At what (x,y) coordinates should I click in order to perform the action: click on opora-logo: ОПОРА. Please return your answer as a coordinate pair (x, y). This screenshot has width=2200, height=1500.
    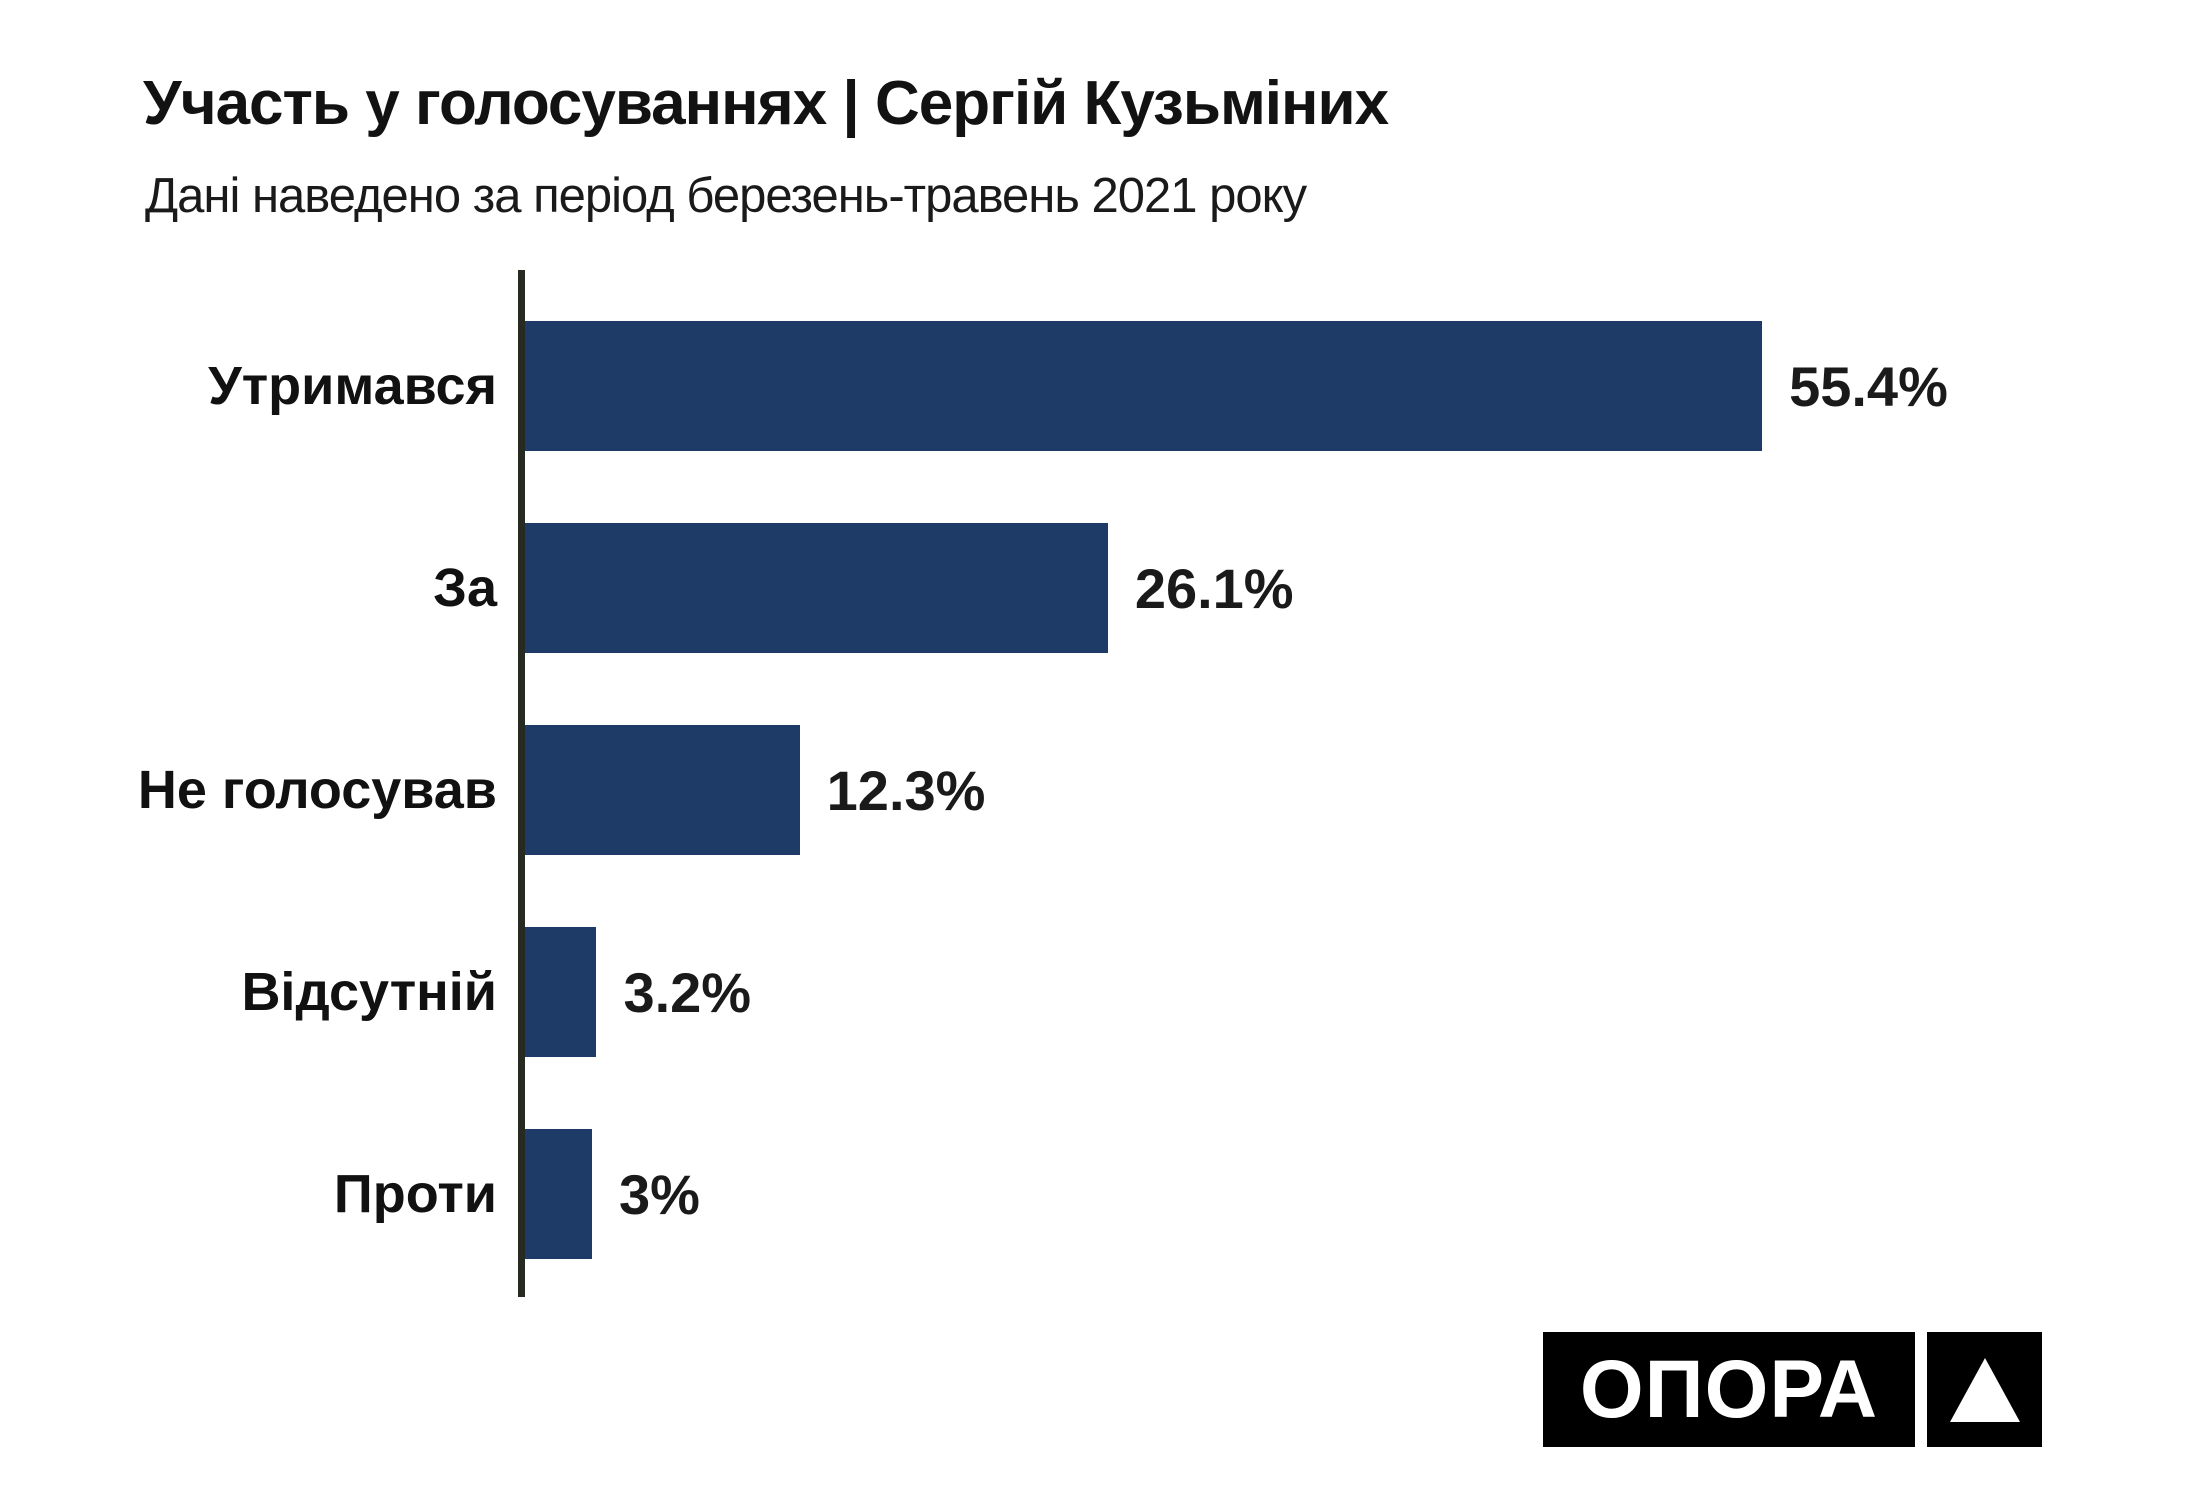
    Looking at the image, I should click on (1792, 1389).